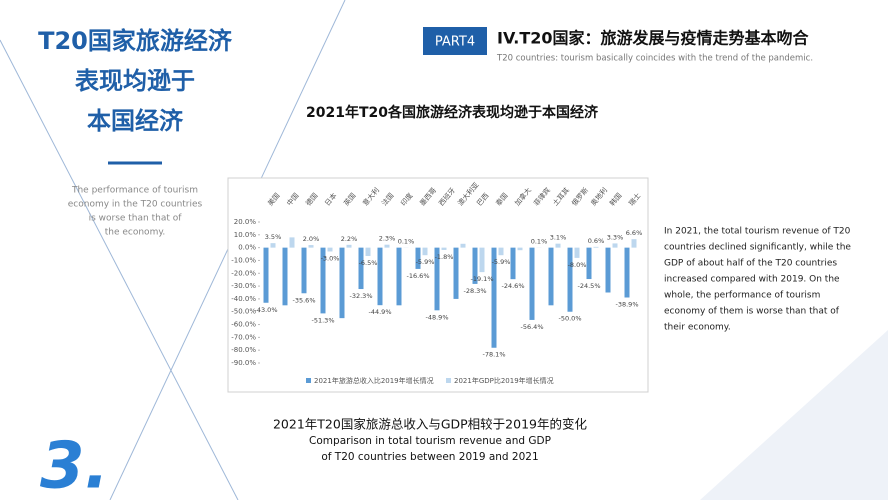 The width and height of the screenshot is (888, 500). What do you see at coordinates (243, 337) in the screenshot?
I see `y-tick-label: -70.0%` at bounding box center [243, 337].